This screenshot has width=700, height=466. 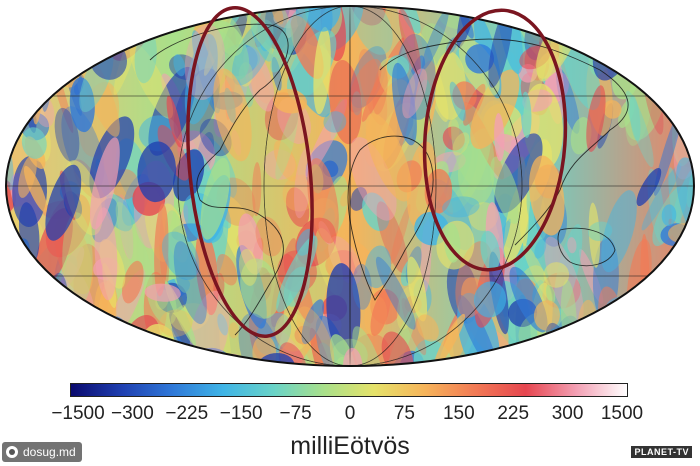 I want to click on colorbar-tick-label: 1500, so click(x=622, y=413).